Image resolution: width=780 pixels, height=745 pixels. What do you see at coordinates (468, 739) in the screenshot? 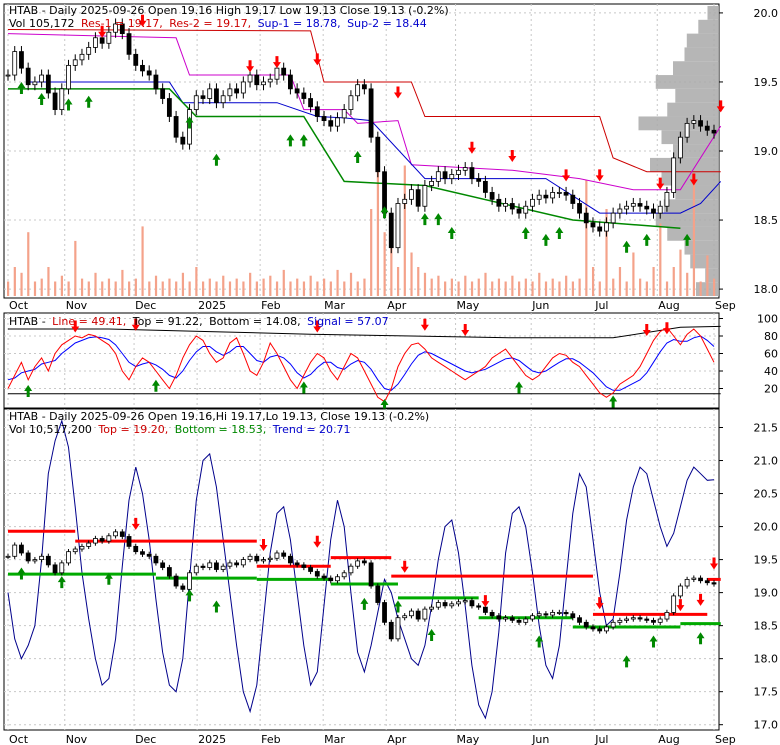
I see `x-tick-label: May` at bounding box center [468, 739].